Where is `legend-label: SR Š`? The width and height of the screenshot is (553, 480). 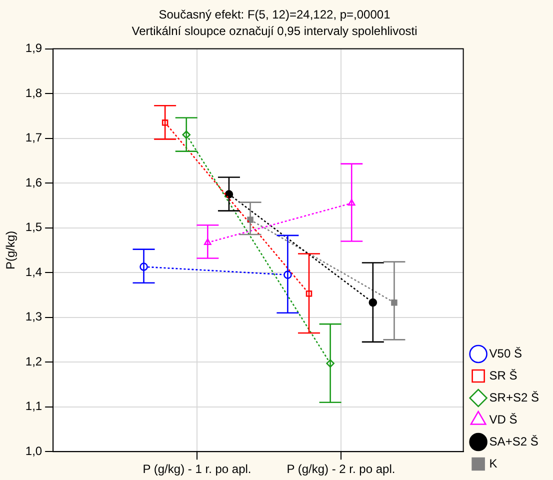
legend-label: SR Š is located at coordinates (503, 375).